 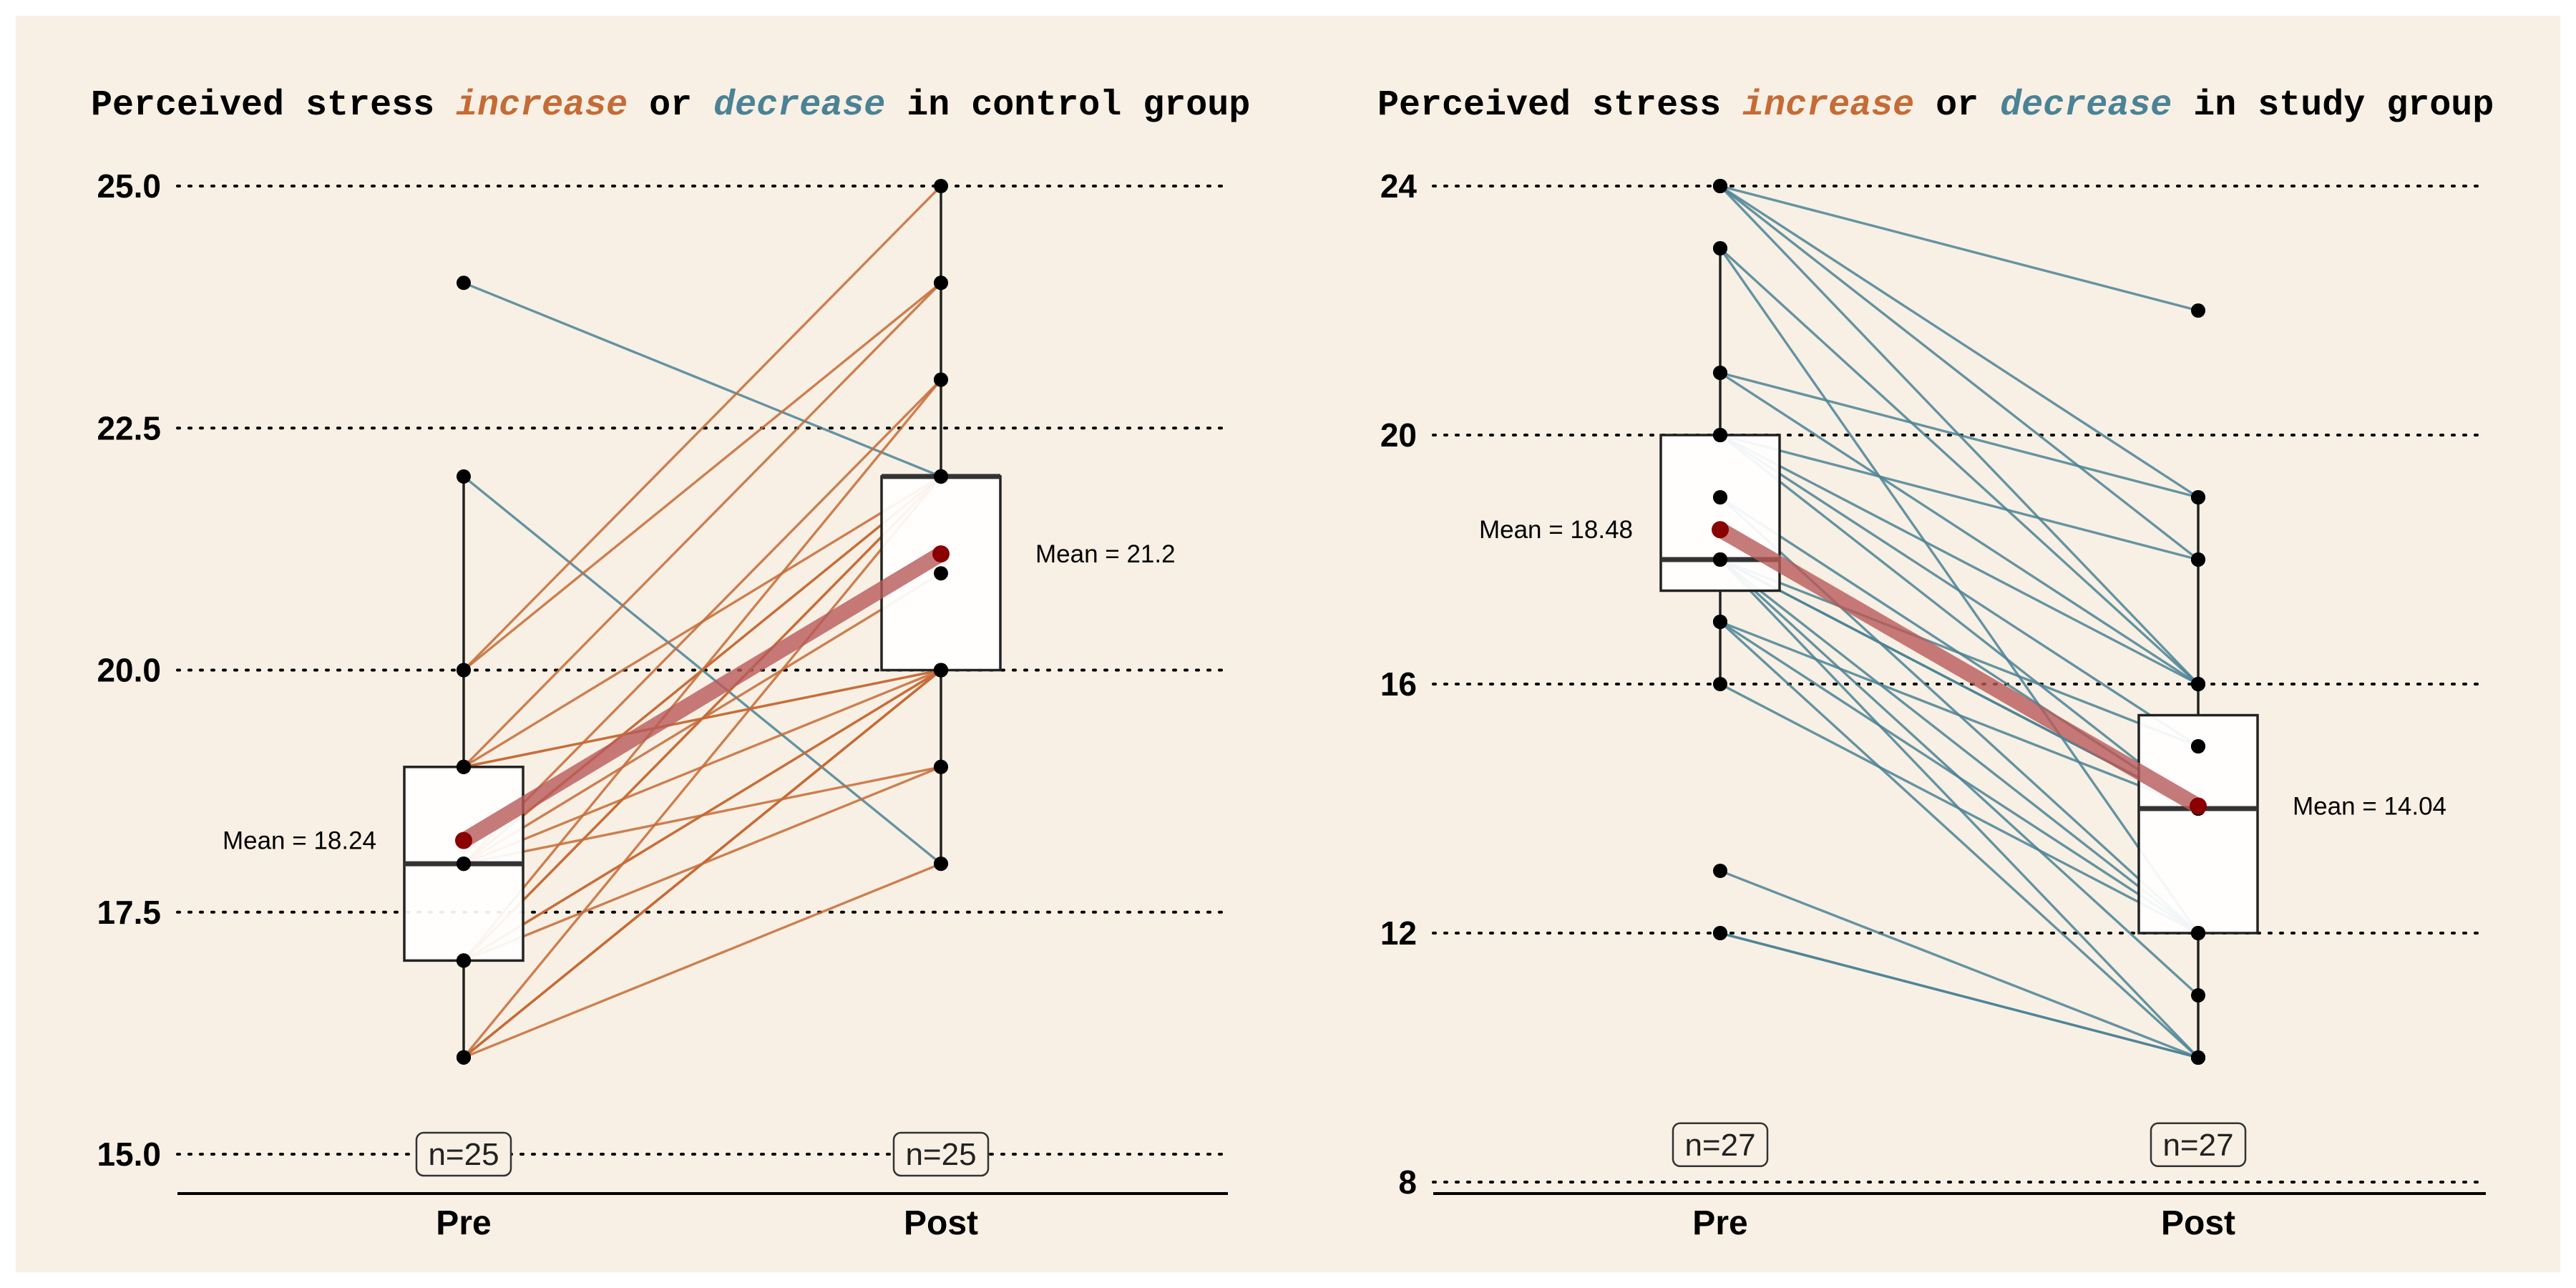 I want to click on mean-label-post: Mean = 14.04, so click(x=2369, y=807).